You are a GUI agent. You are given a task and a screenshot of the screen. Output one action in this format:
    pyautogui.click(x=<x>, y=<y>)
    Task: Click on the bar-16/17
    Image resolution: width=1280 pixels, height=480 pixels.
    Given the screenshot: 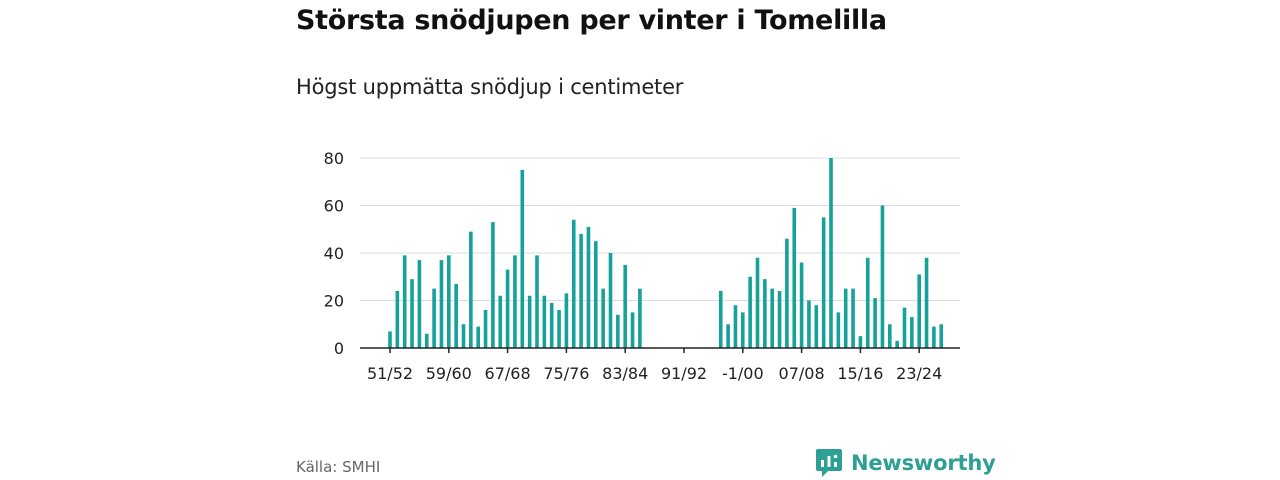 What is the action you would take?
    pyautogui.click(x=867, y=302)
    